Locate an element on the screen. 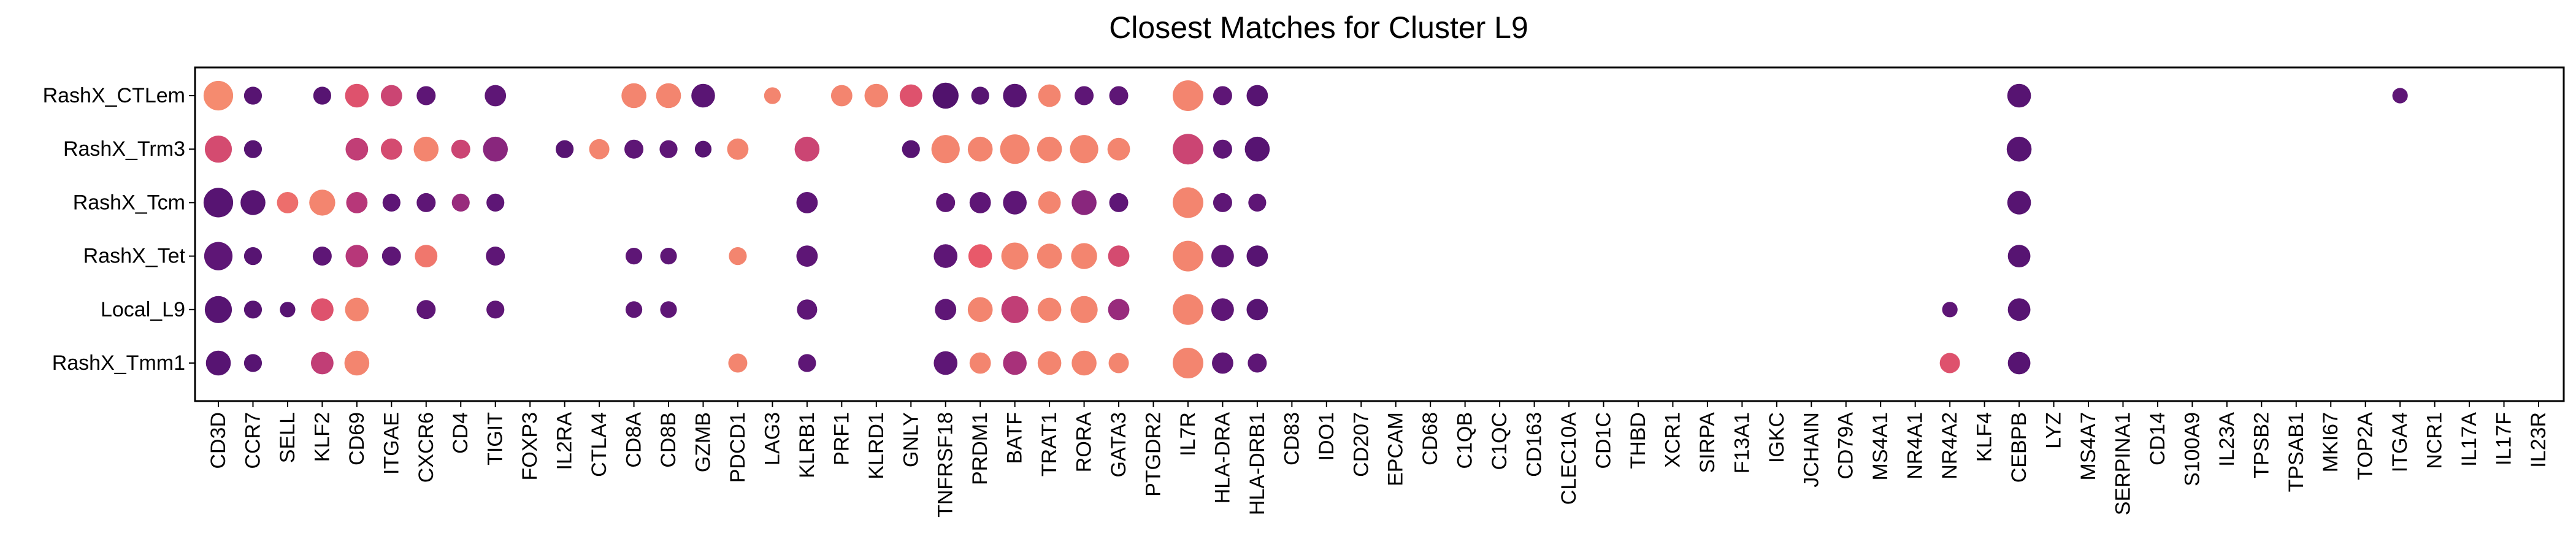  x-tick-label: TOP2A is located at coordinates (2365, 446).